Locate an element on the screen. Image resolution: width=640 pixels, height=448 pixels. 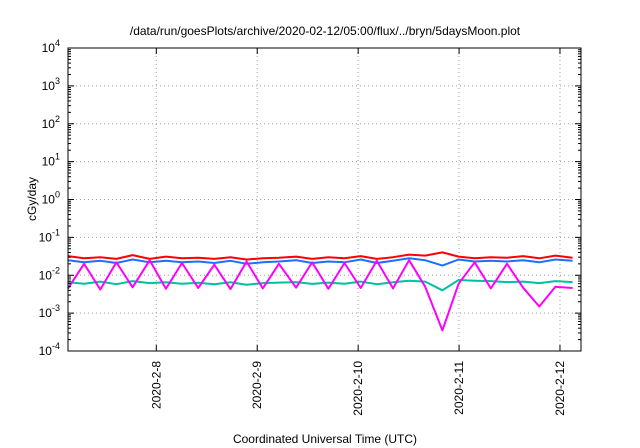
series-layer is located at coordinates (320, 291).